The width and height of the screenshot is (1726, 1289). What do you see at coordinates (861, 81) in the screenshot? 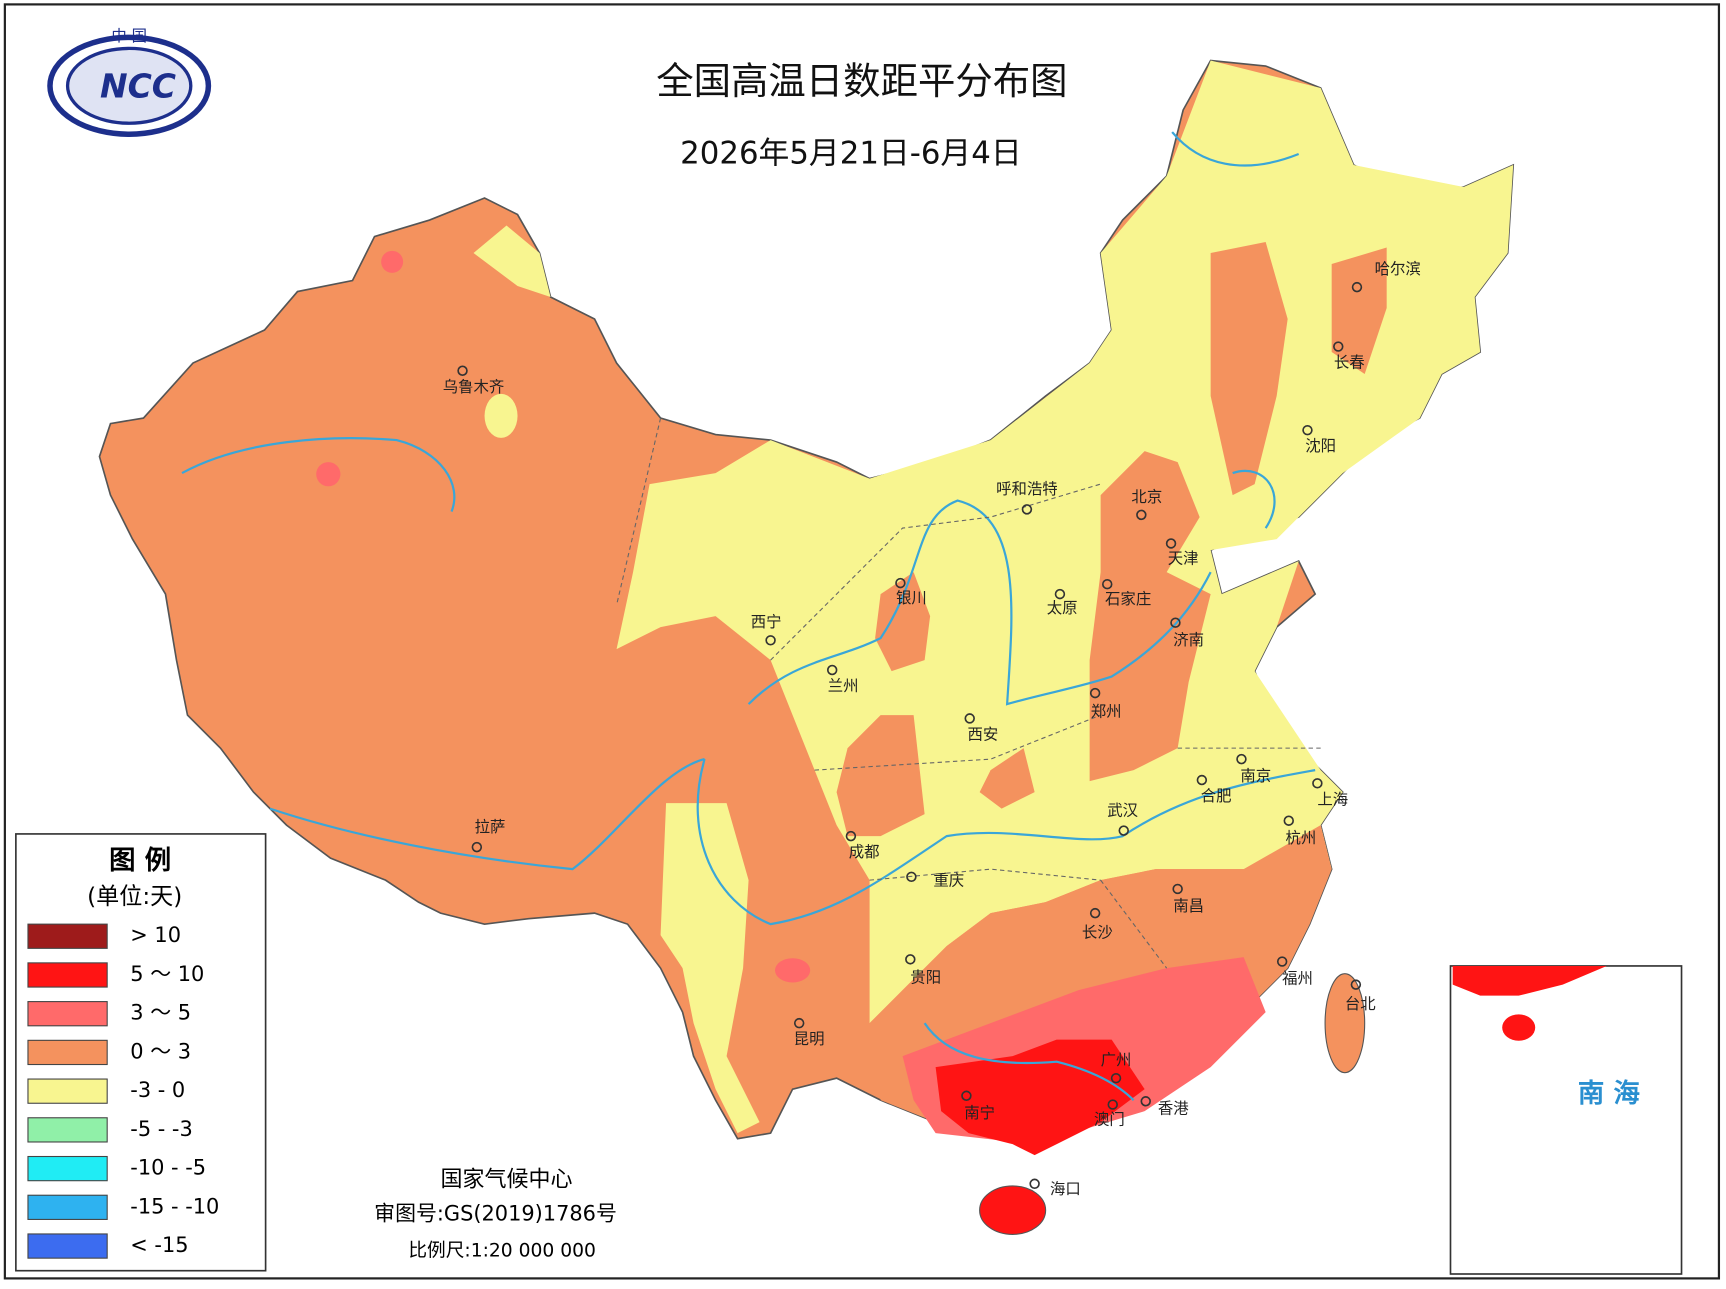
I see `title: 全国高温日数距平分布图` at bounding box center [861, 81].